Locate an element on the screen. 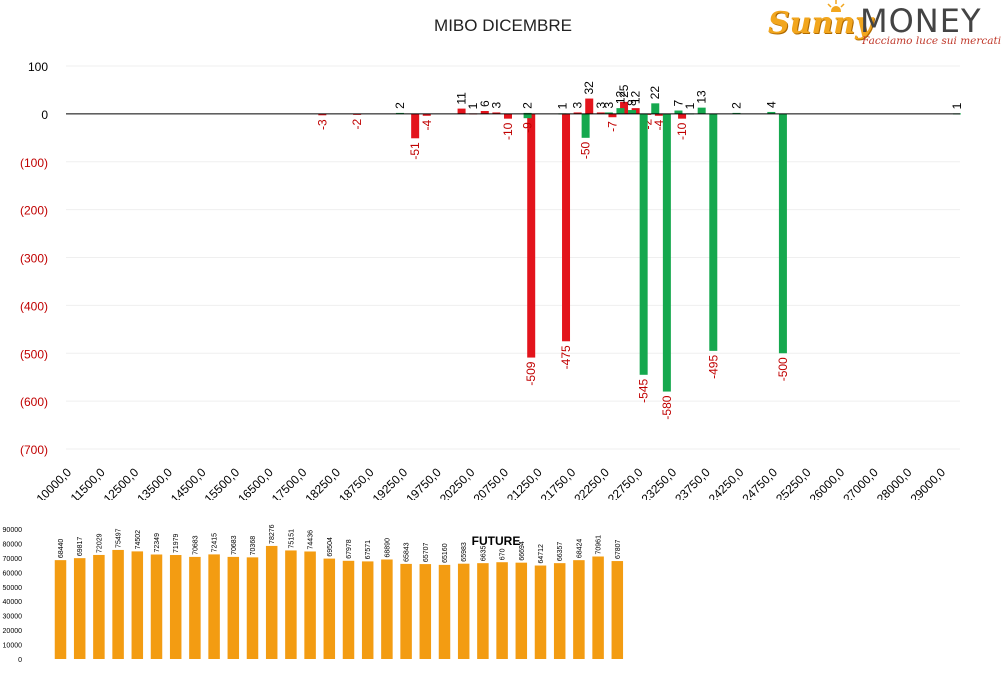 This screenshot has height=680, width=1006. bar-data-label: -580 is located at coordinates (667, 407).